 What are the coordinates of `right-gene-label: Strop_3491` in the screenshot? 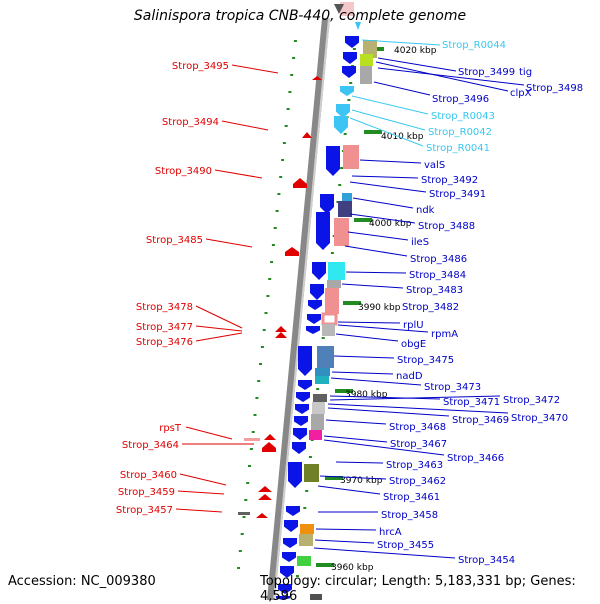 It's located at (457, 194).